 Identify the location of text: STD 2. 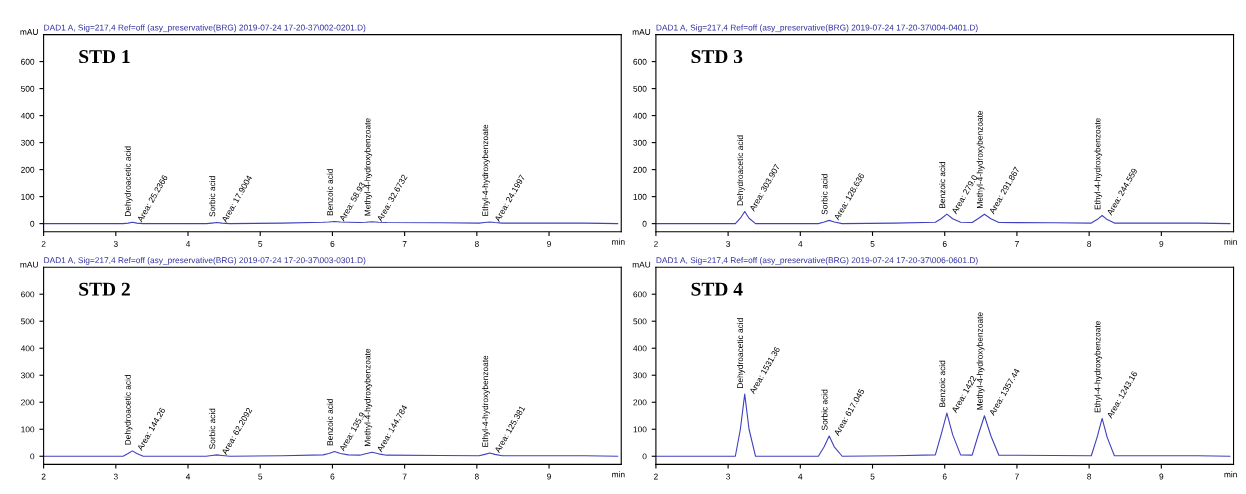
(104, 289).